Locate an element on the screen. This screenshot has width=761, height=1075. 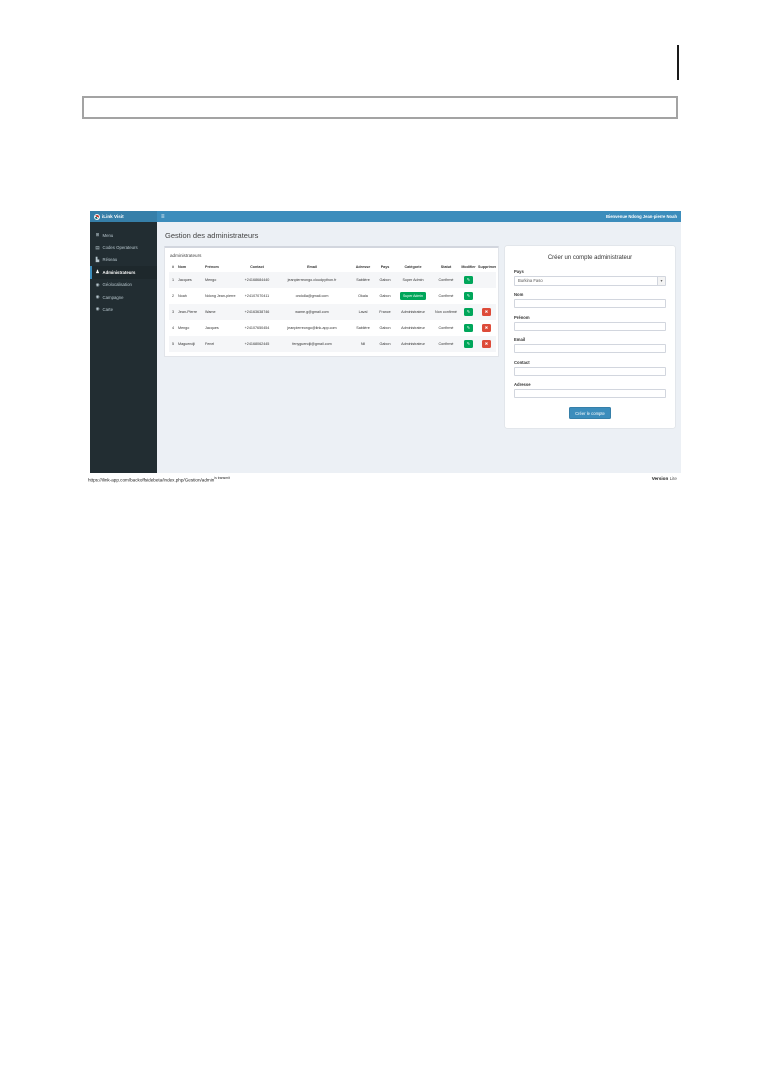
column-header-statut: Statut is located at coordinates (446, 267).